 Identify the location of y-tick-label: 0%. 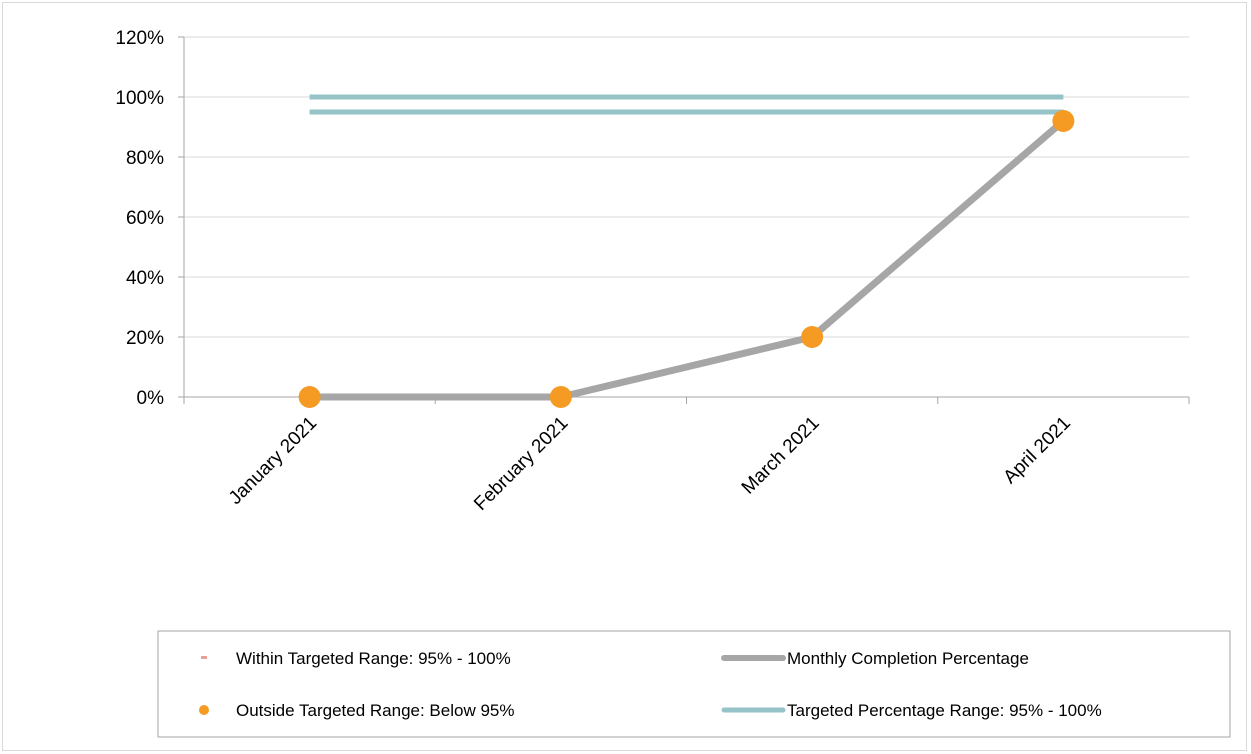
(151, 398).